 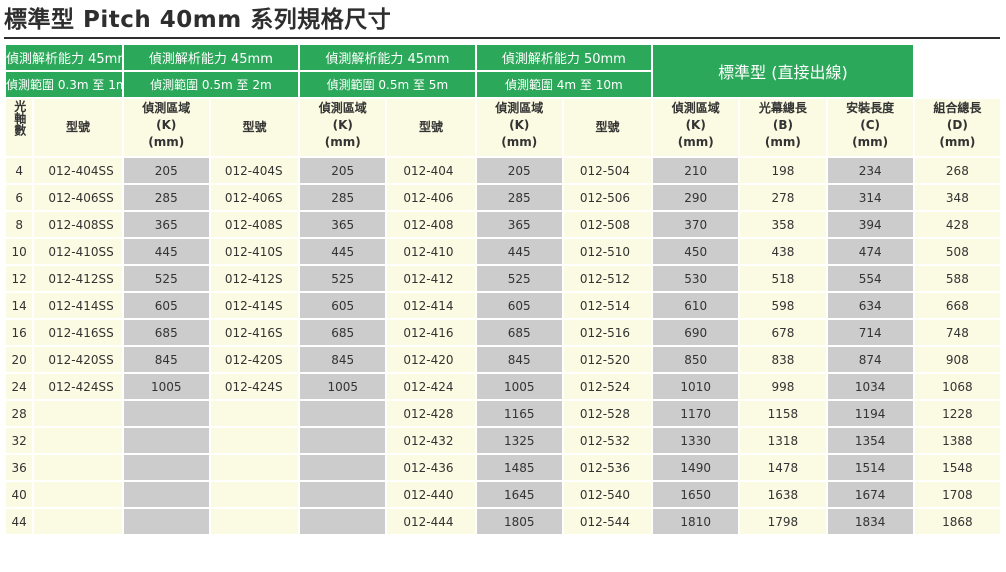 I want to click on area-cell: 1490, so click(x=696, y=467).